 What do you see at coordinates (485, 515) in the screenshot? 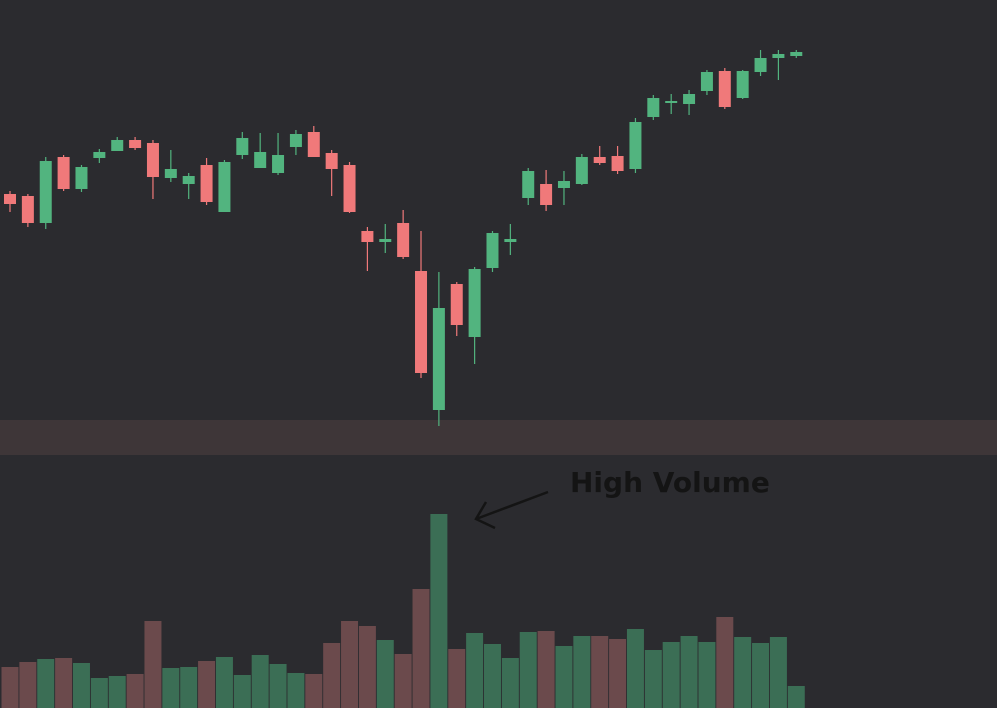
I see `arrow-head` at bounding box center [485, 515].